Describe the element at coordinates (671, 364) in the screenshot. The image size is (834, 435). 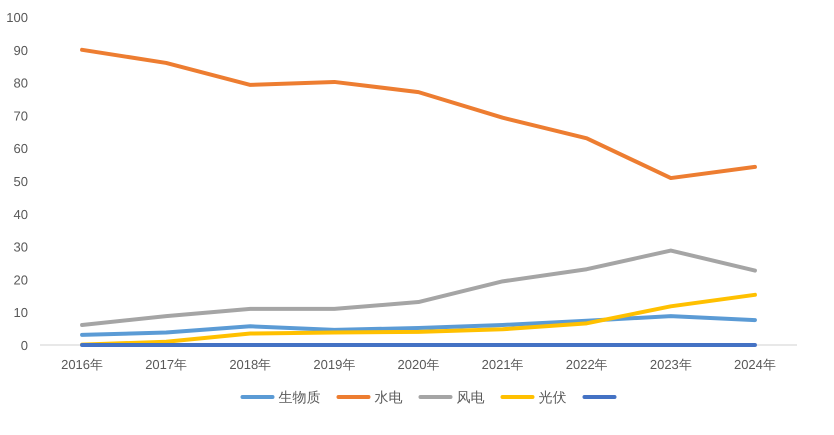
I see `x-tick-label: 2023年` at that location.